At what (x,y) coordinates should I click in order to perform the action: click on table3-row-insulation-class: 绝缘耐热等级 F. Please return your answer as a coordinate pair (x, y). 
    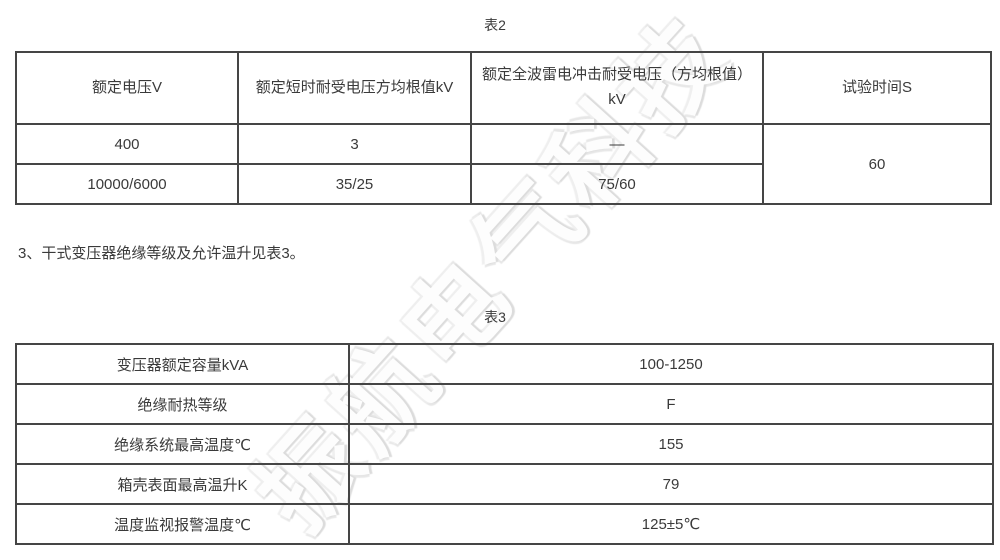
    Looking at the image, I should click on (504, 404).